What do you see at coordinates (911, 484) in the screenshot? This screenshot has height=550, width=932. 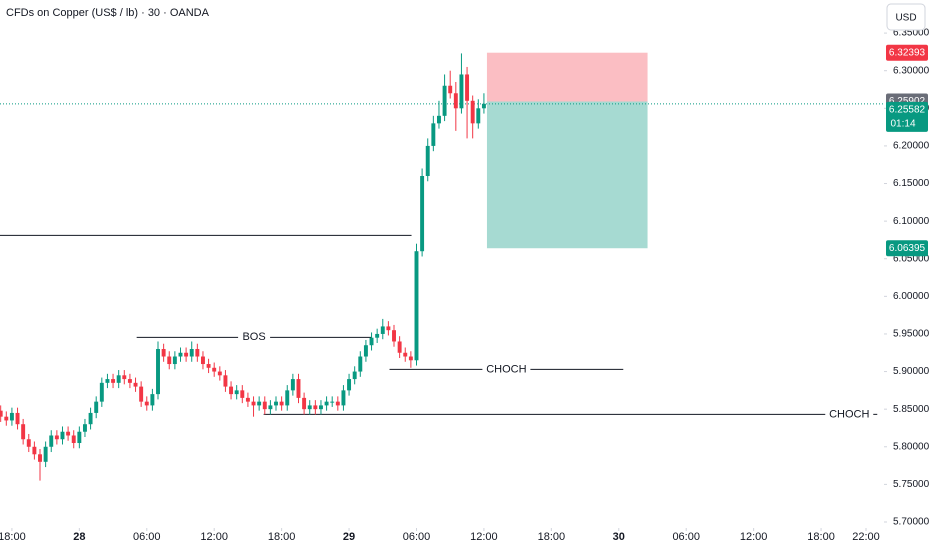 I see `y-tick-label: 5.75000` at bounding box center [911, 484].